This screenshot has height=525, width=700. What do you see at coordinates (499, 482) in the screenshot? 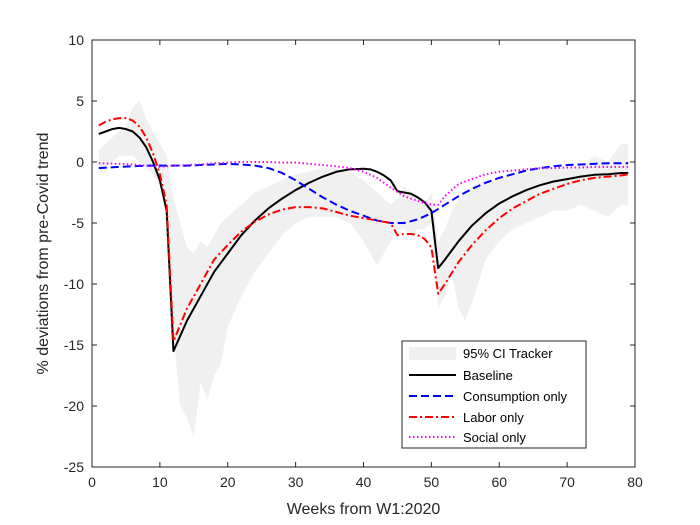
I see `x-tick-label: 60` at bounding box center [499, 482].